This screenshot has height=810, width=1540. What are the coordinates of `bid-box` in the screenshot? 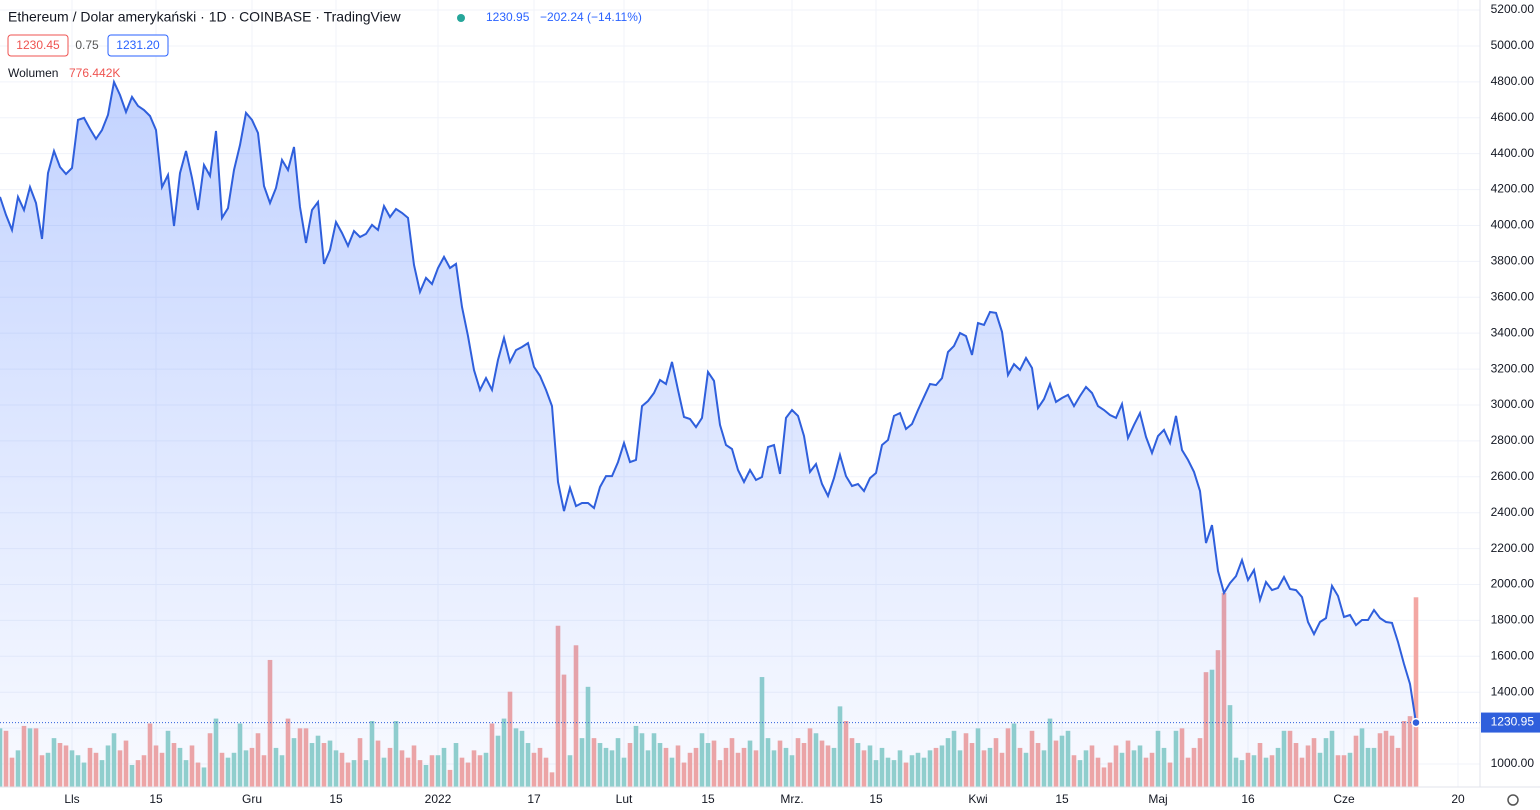 It's located at (38, 45).